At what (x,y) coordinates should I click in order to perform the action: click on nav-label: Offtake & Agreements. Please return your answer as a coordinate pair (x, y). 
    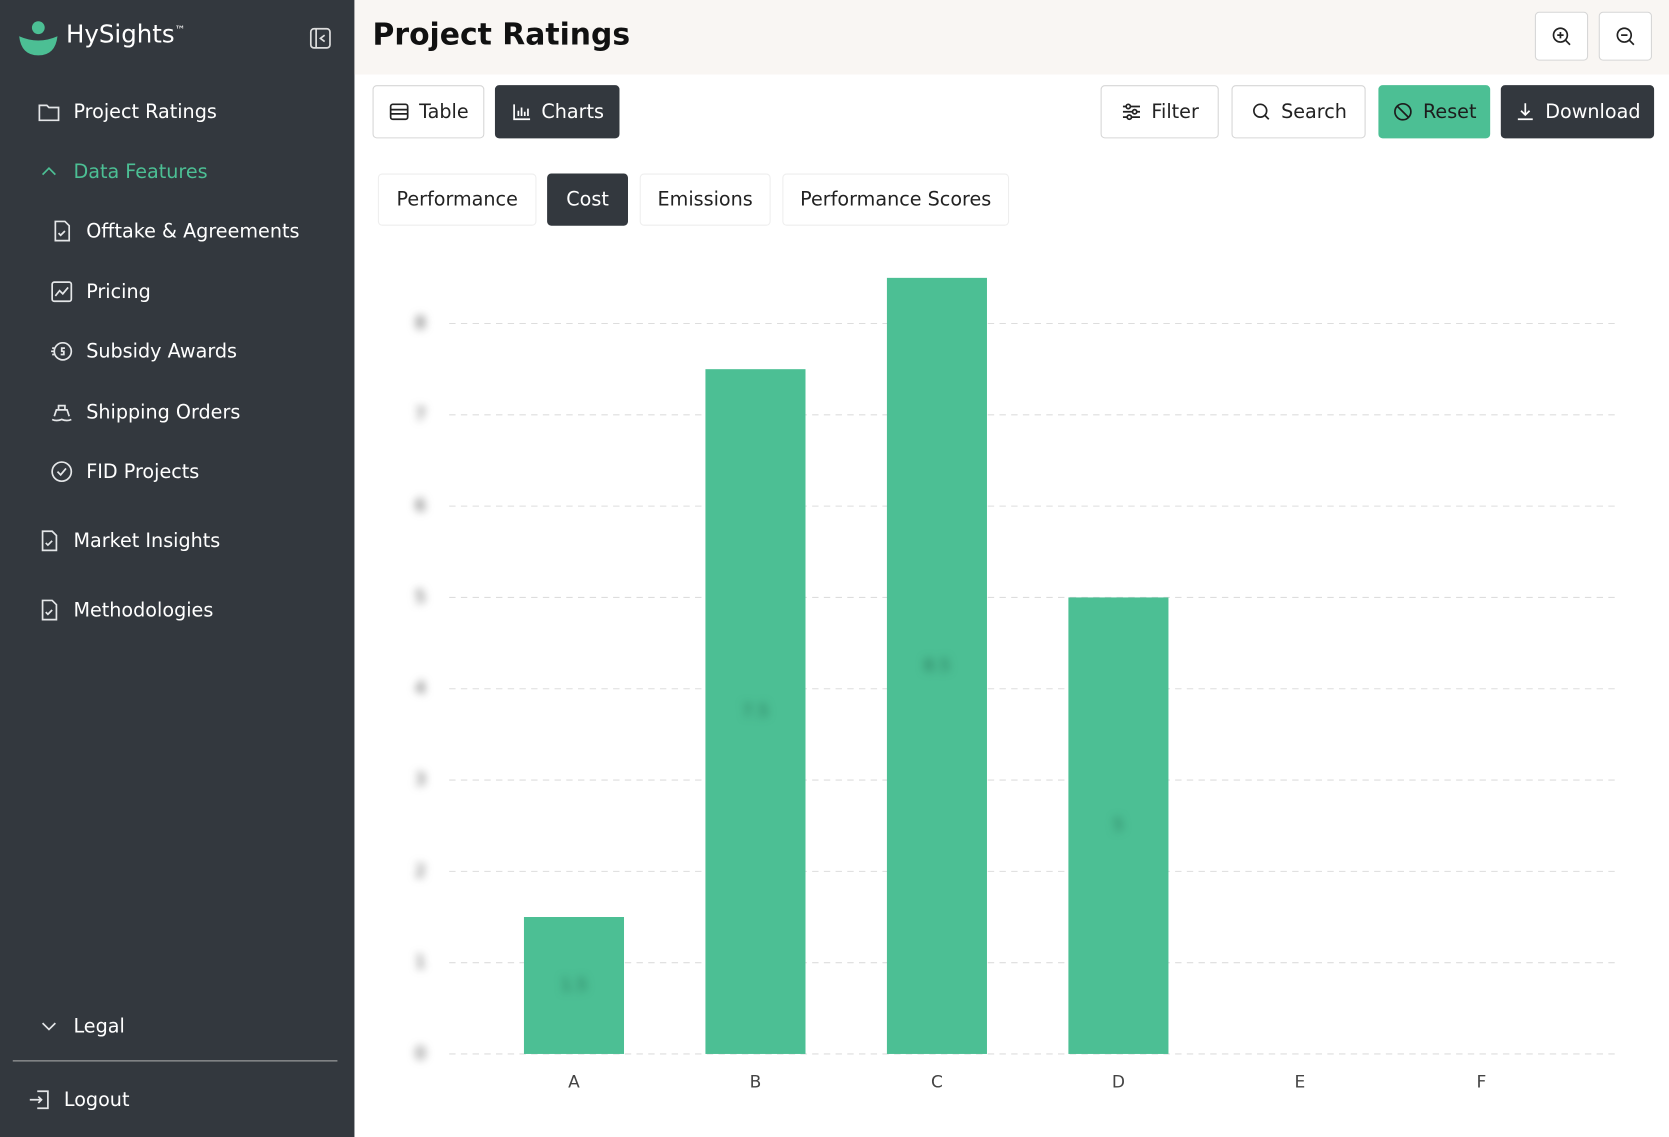
    Looking at the image, I should click on (193, 231).